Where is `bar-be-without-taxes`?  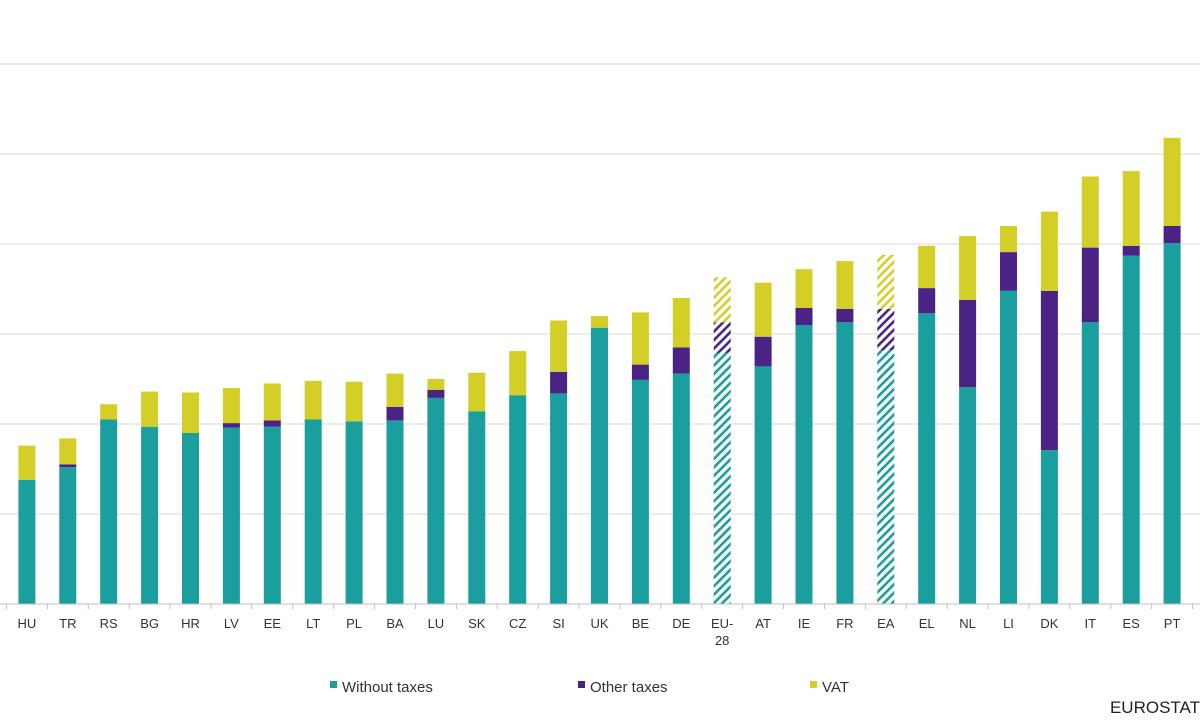 bar-be-without-taxes is located at coordinates (640, 491).